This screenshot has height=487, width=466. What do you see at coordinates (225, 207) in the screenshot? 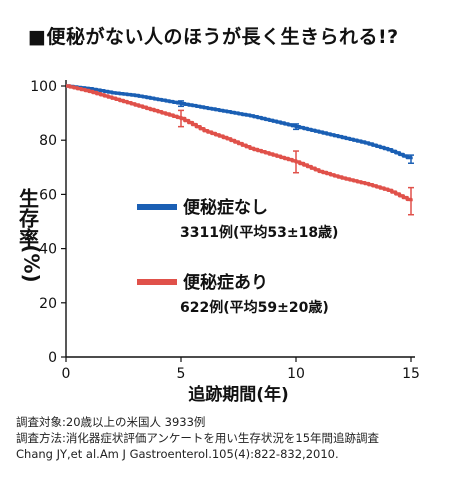
I see `legend-label-1: 便秘症なし` at bounding box center [225, 207].